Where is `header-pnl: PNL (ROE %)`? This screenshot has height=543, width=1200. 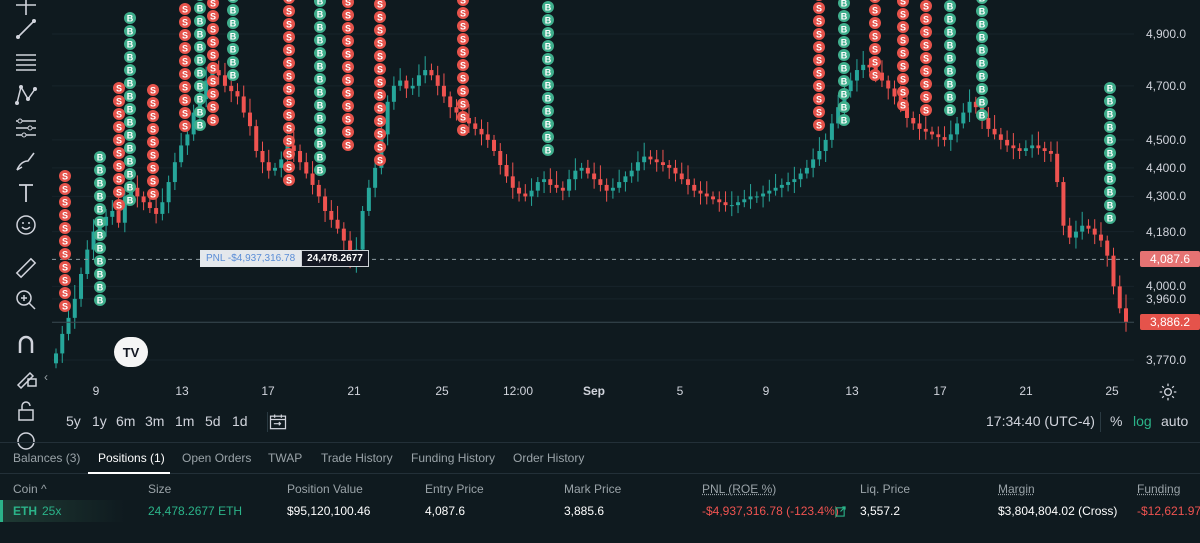
header-pnl: PNL (ROE %) is located at coordinates (739, 489).